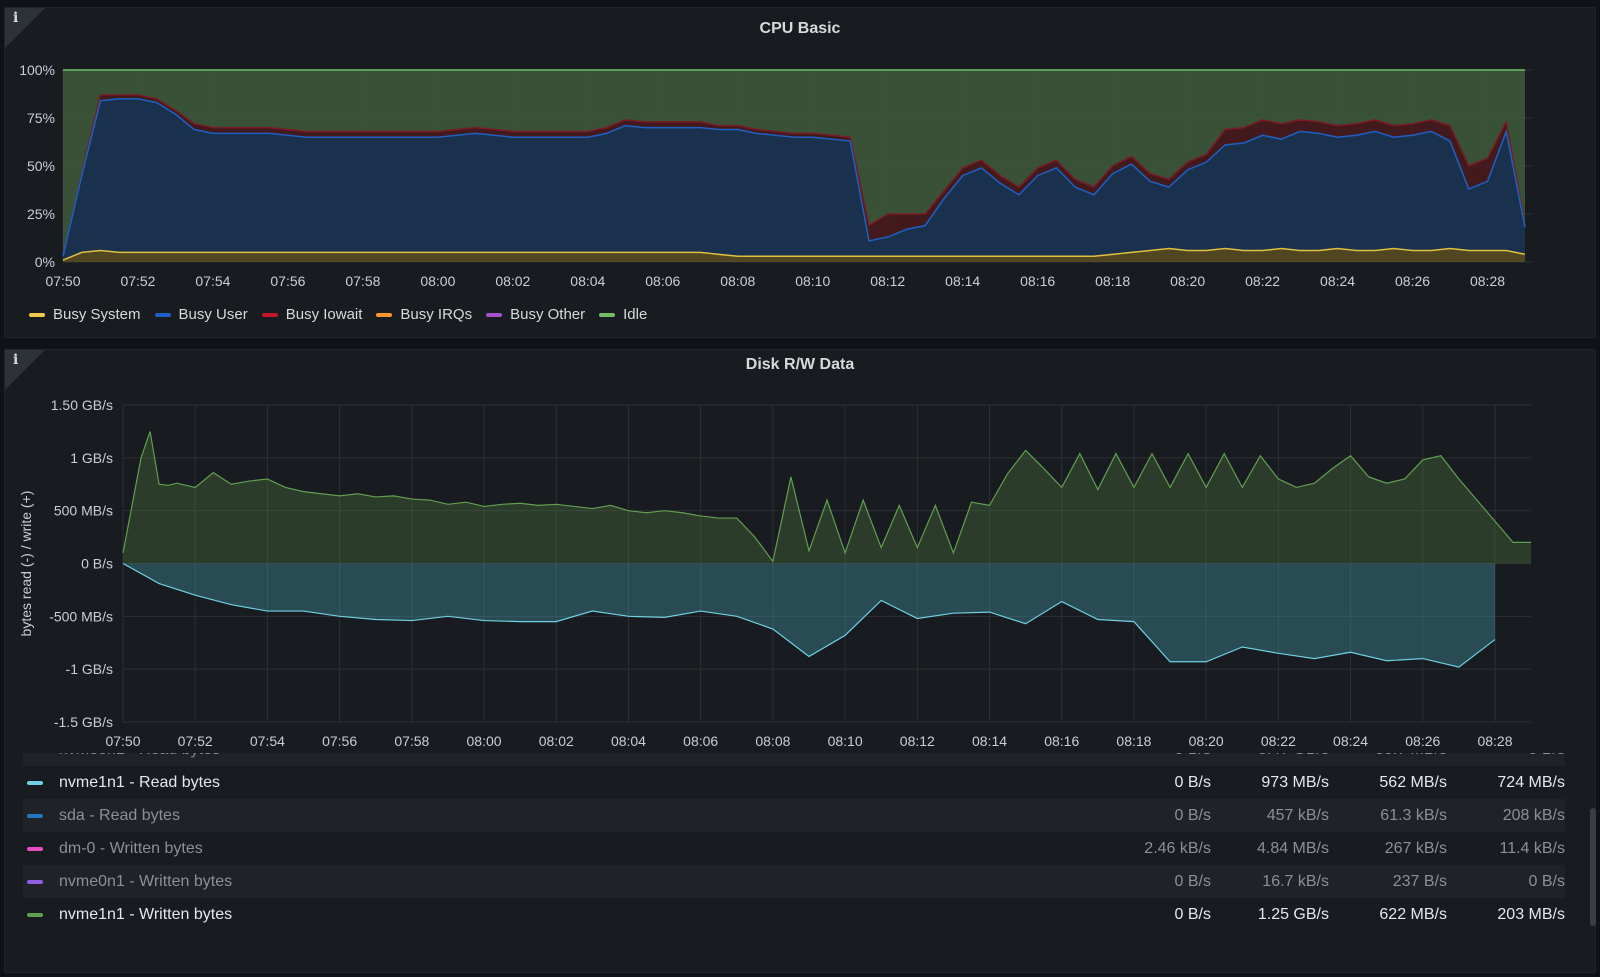  What do you see at coordinates (1494, 741) in the screenshot?
I see `x-tick-label: 08:28` at bounding box center [1494, 741].